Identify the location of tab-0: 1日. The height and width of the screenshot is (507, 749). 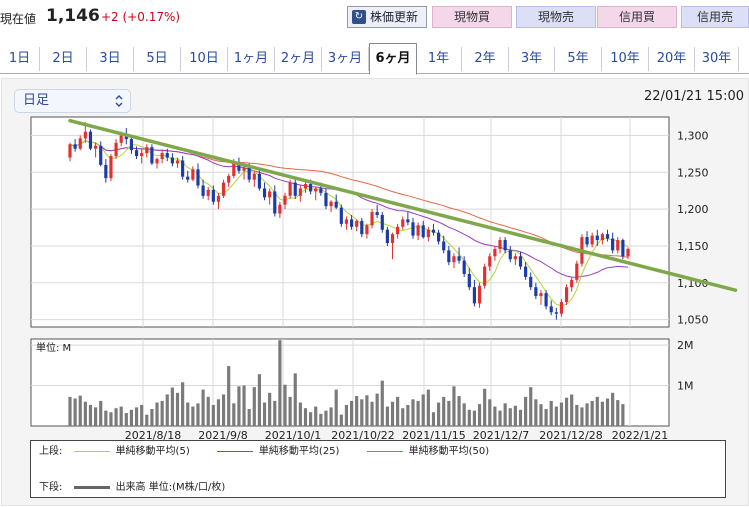
(20, 59).